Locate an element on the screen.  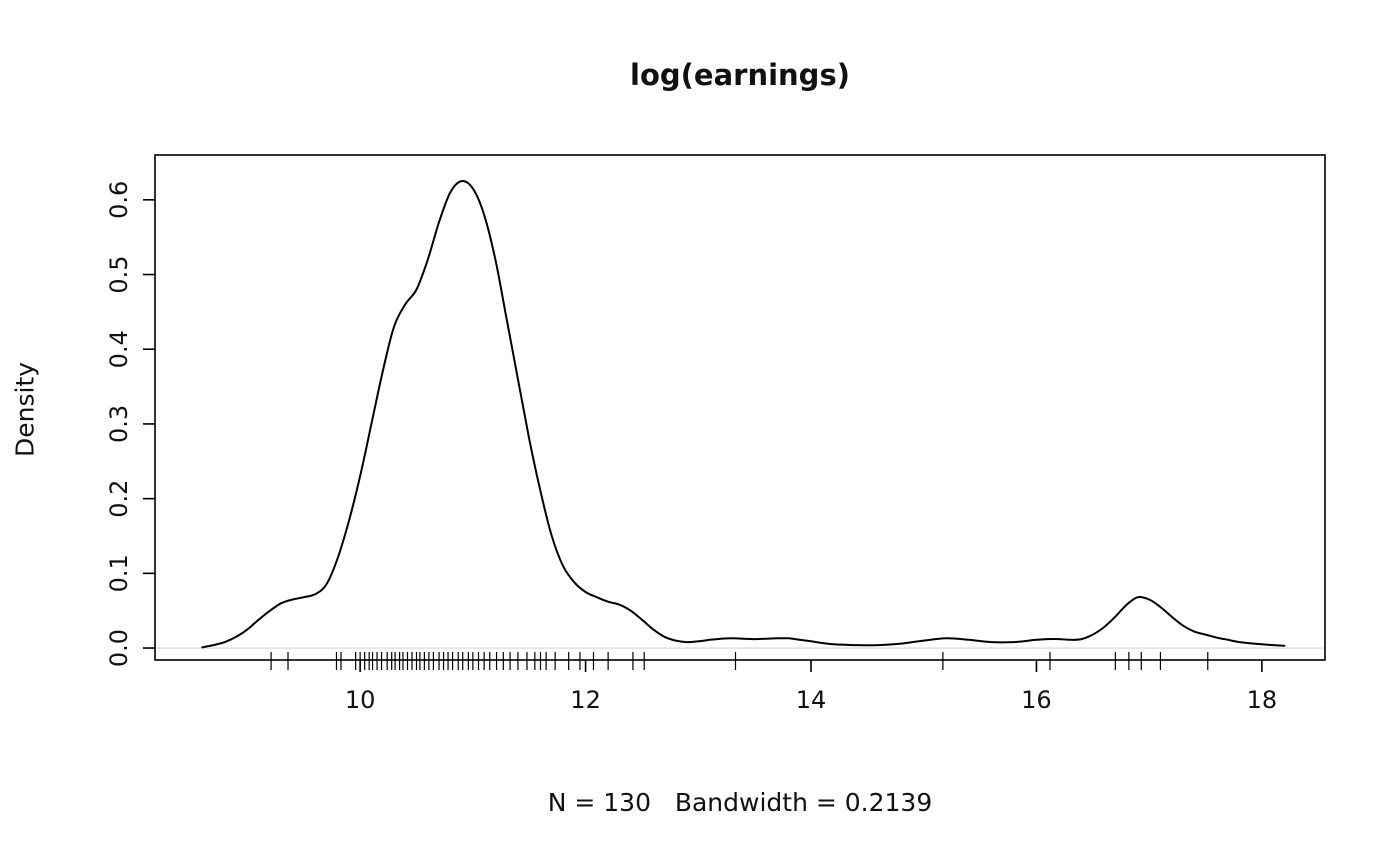
svg-text: 0.6 is located at coordinates (119, 200).